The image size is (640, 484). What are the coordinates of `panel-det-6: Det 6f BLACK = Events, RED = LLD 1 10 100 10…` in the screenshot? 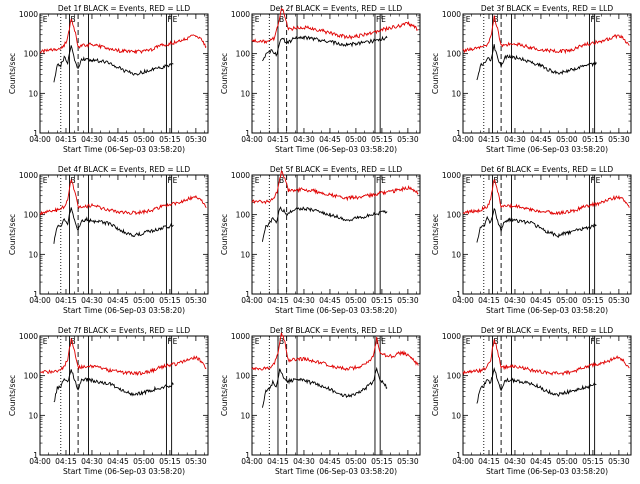 It's located at (531, 240).